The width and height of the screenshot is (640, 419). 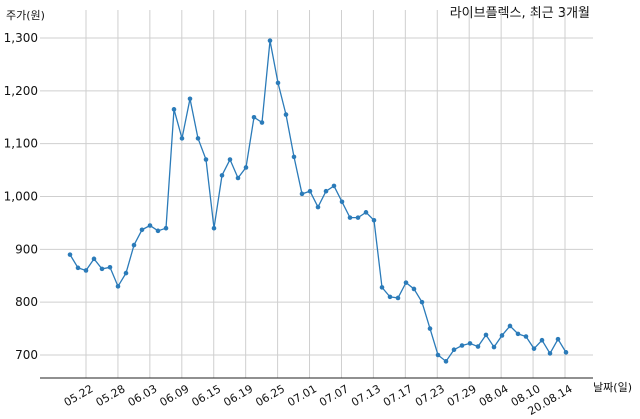 What do you see at coordinates (494, 395) in the screenshot?
I see `x-tick-label: 08.04` at bounding box center [494, 395].